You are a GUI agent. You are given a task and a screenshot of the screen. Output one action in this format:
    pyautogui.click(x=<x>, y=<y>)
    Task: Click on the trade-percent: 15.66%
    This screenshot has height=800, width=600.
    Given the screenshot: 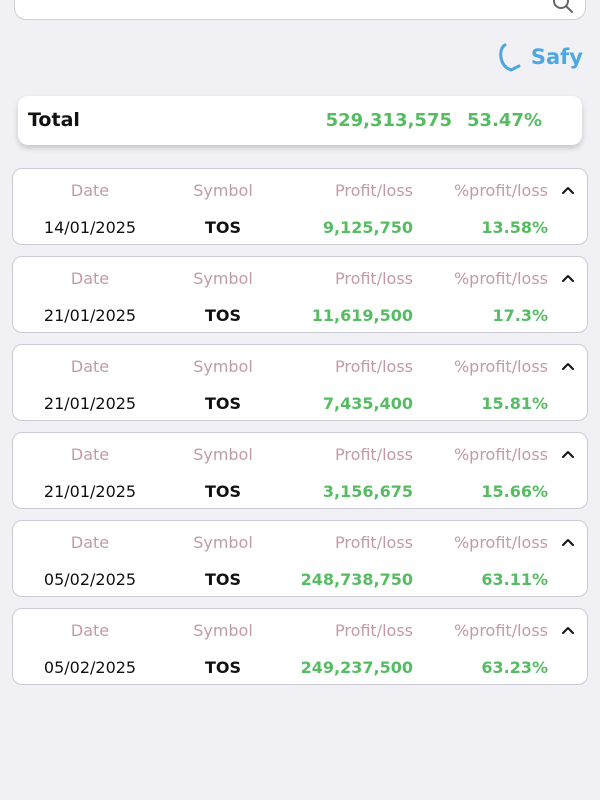 What is the action you would take?
    pyautogui.click(x=514, y=491)
    